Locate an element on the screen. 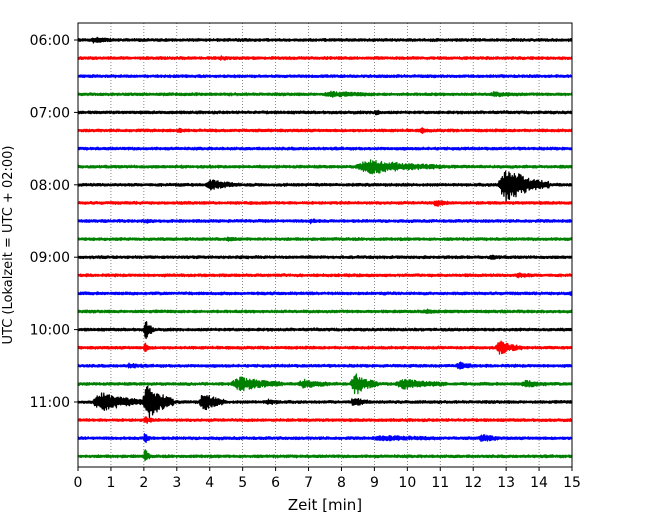  y-tick-label: 09:00 is located at coordinates (50, 258).